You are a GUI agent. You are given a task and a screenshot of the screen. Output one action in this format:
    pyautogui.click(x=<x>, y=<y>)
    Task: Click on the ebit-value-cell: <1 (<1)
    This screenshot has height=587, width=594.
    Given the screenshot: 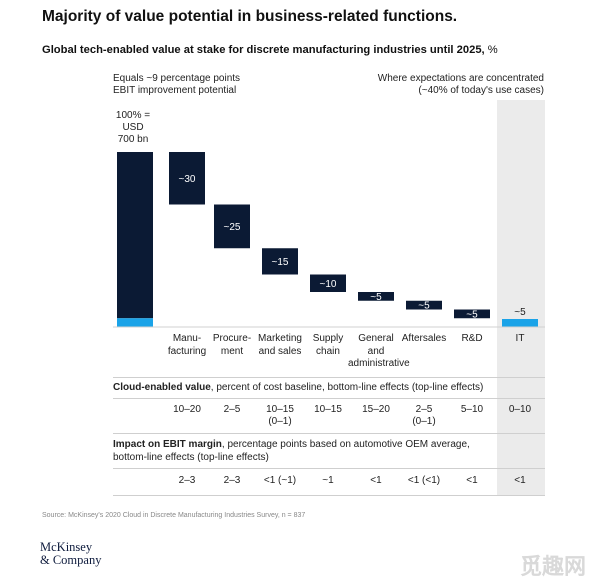 What is the action you would take?
    pyautogui.click(x=424, y=480)
    